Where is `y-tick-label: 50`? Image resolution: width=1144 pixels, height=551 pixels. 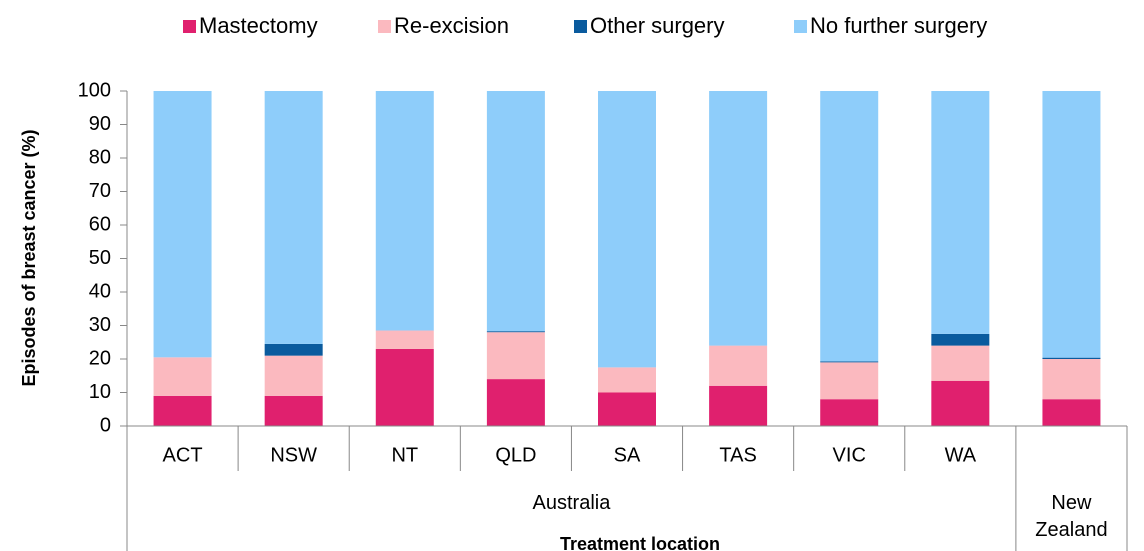 y-tick-label: 50 is located at coordinates (100, 258).